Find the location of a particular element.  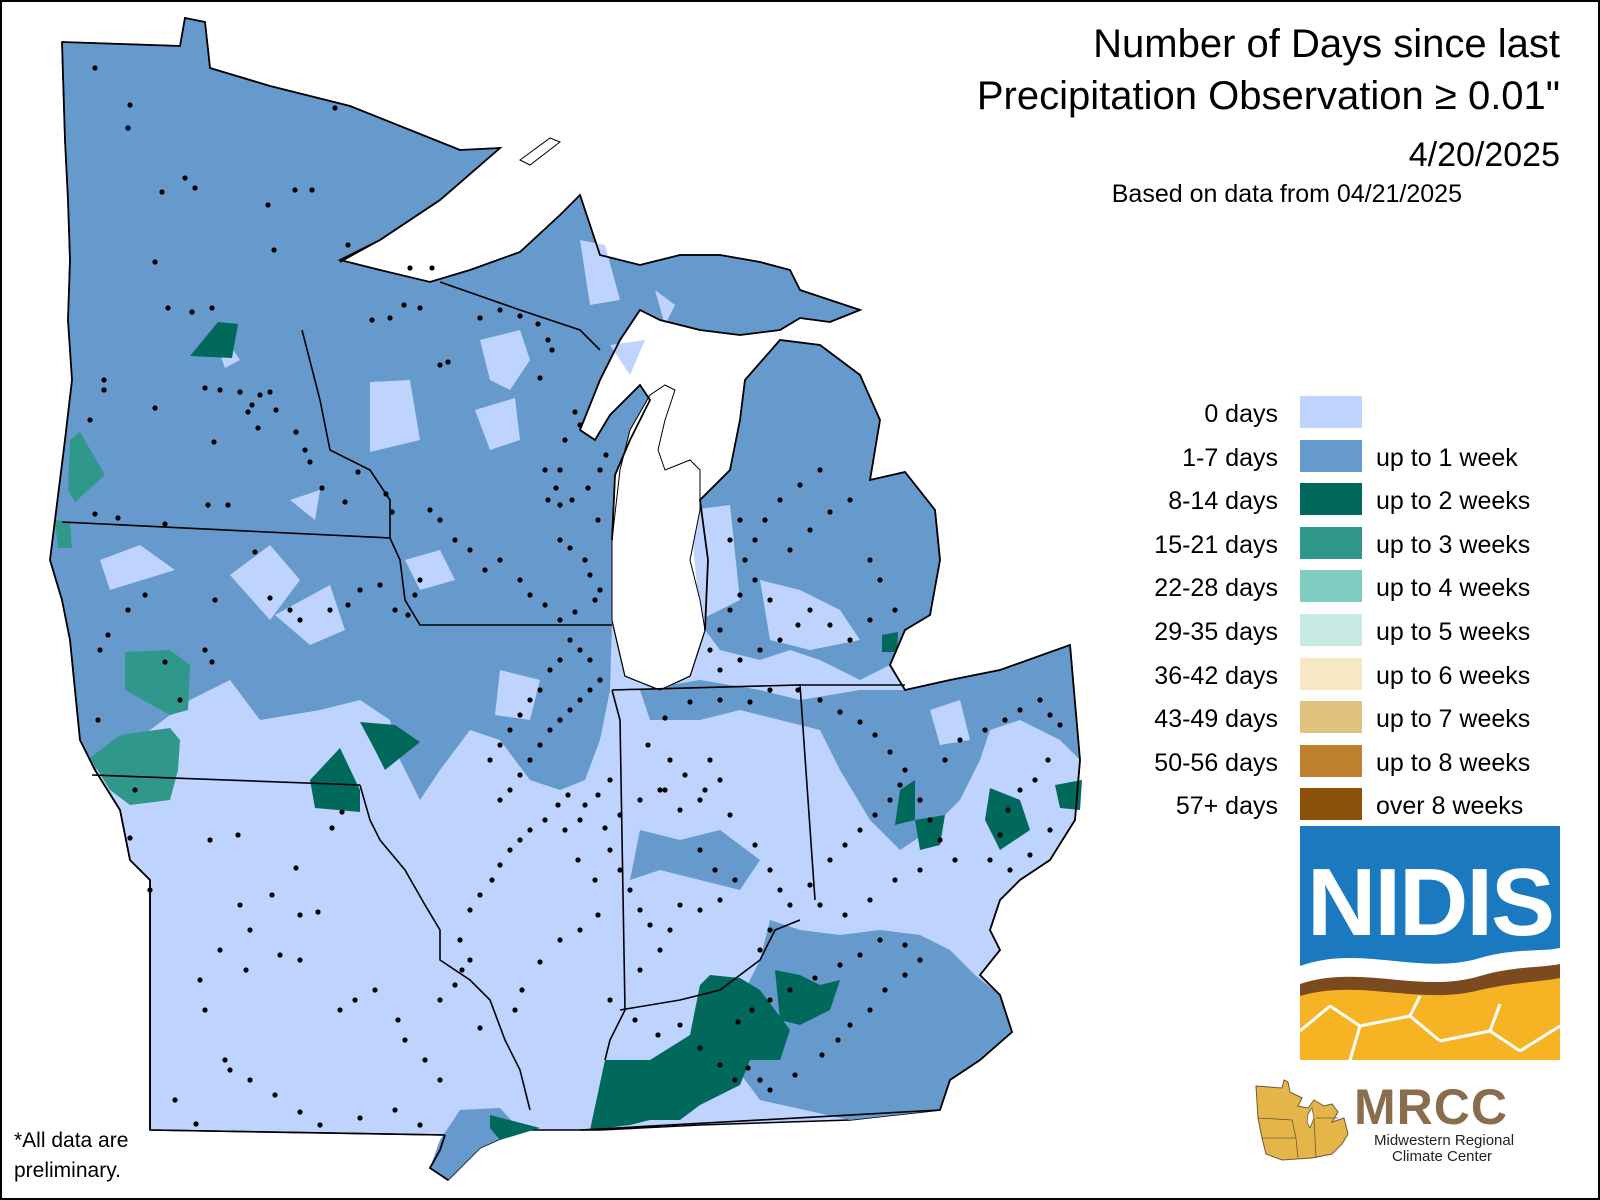

preliminary-footnote: *All data are preliminary. is located at coordinates (71, 1156).